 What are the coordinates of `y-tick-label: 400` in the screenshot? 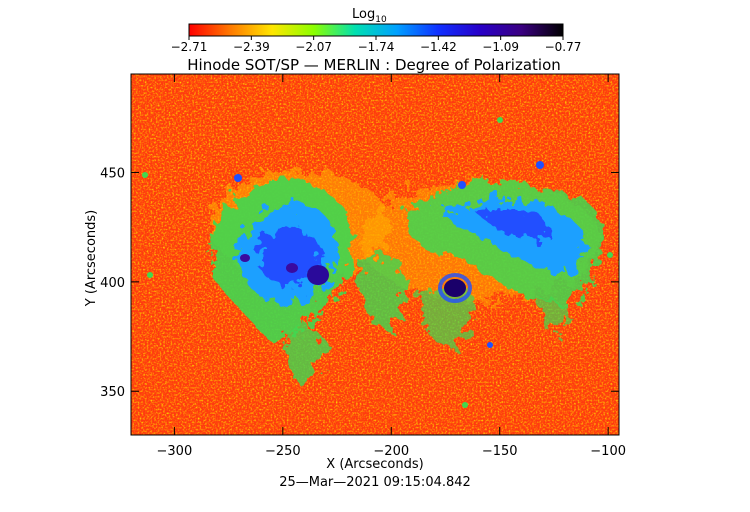 It's located at (112, 283).